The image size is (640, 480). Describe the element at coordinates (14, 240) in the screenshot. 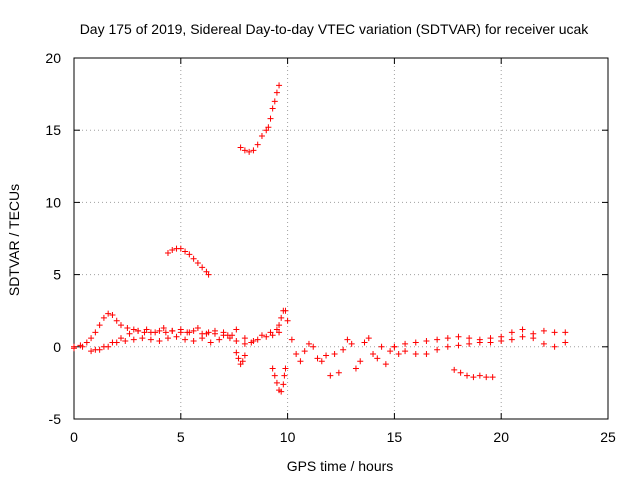

I see `y-axis-label: SDTVAR / TECUs` at that location.